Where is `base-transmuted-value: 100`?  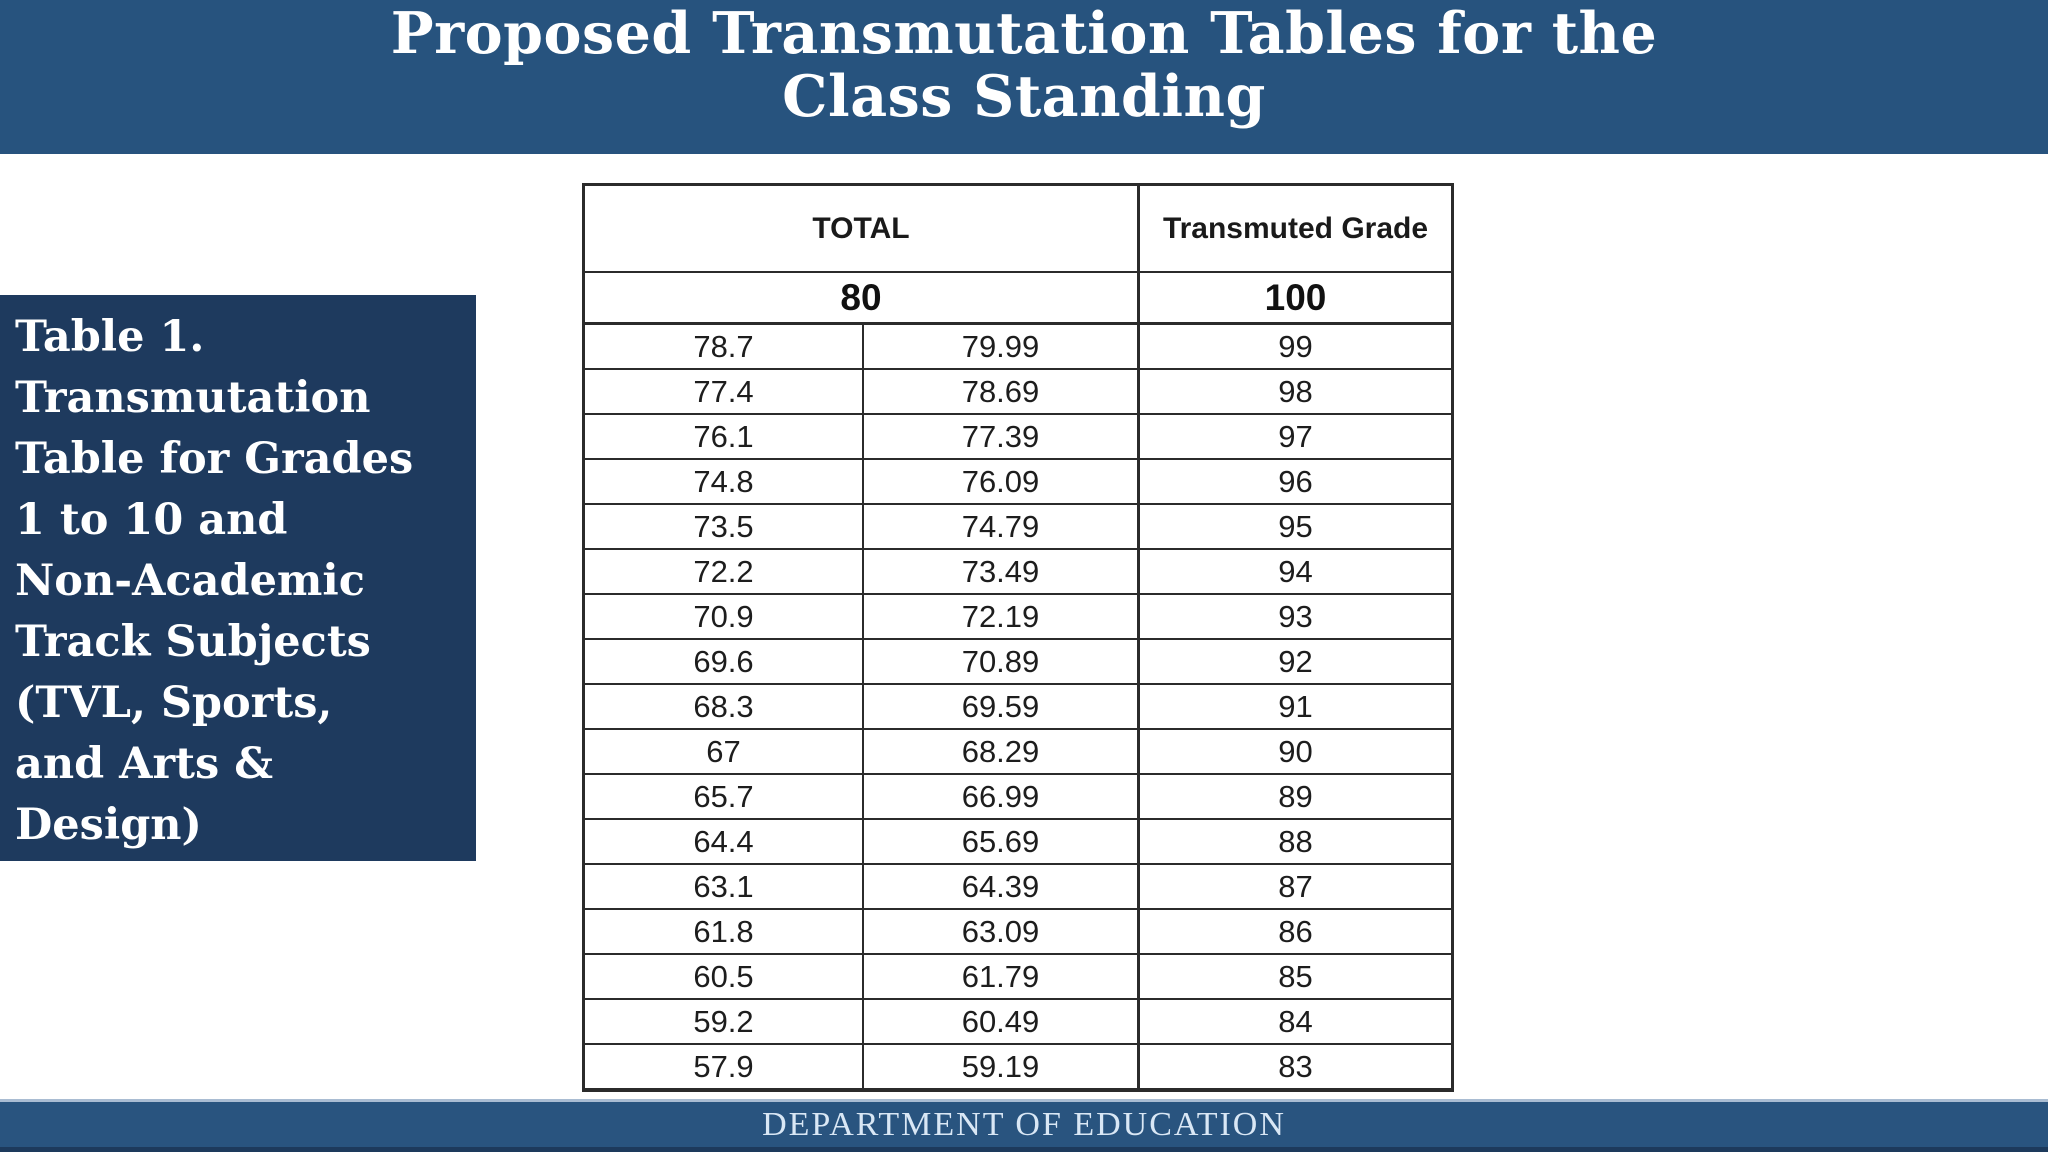
base-transmuted-value: 100 is located at coordinates (1295, 297).